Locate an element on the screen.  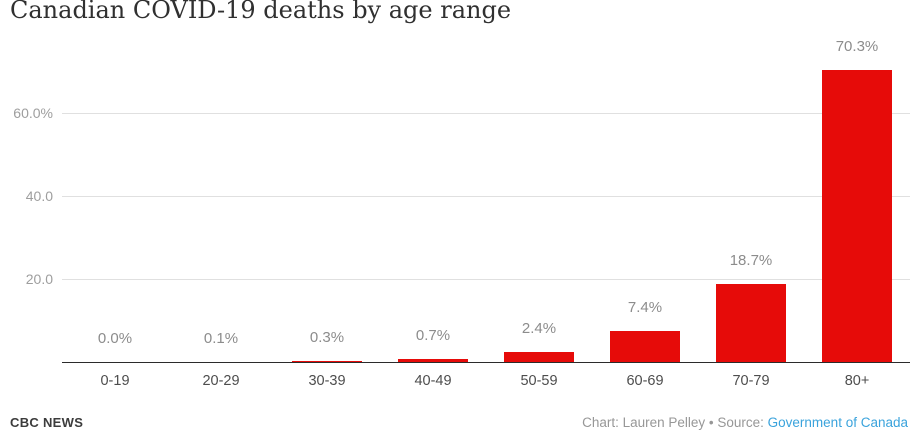
bar-80+ is located at coordinates (857, 216).